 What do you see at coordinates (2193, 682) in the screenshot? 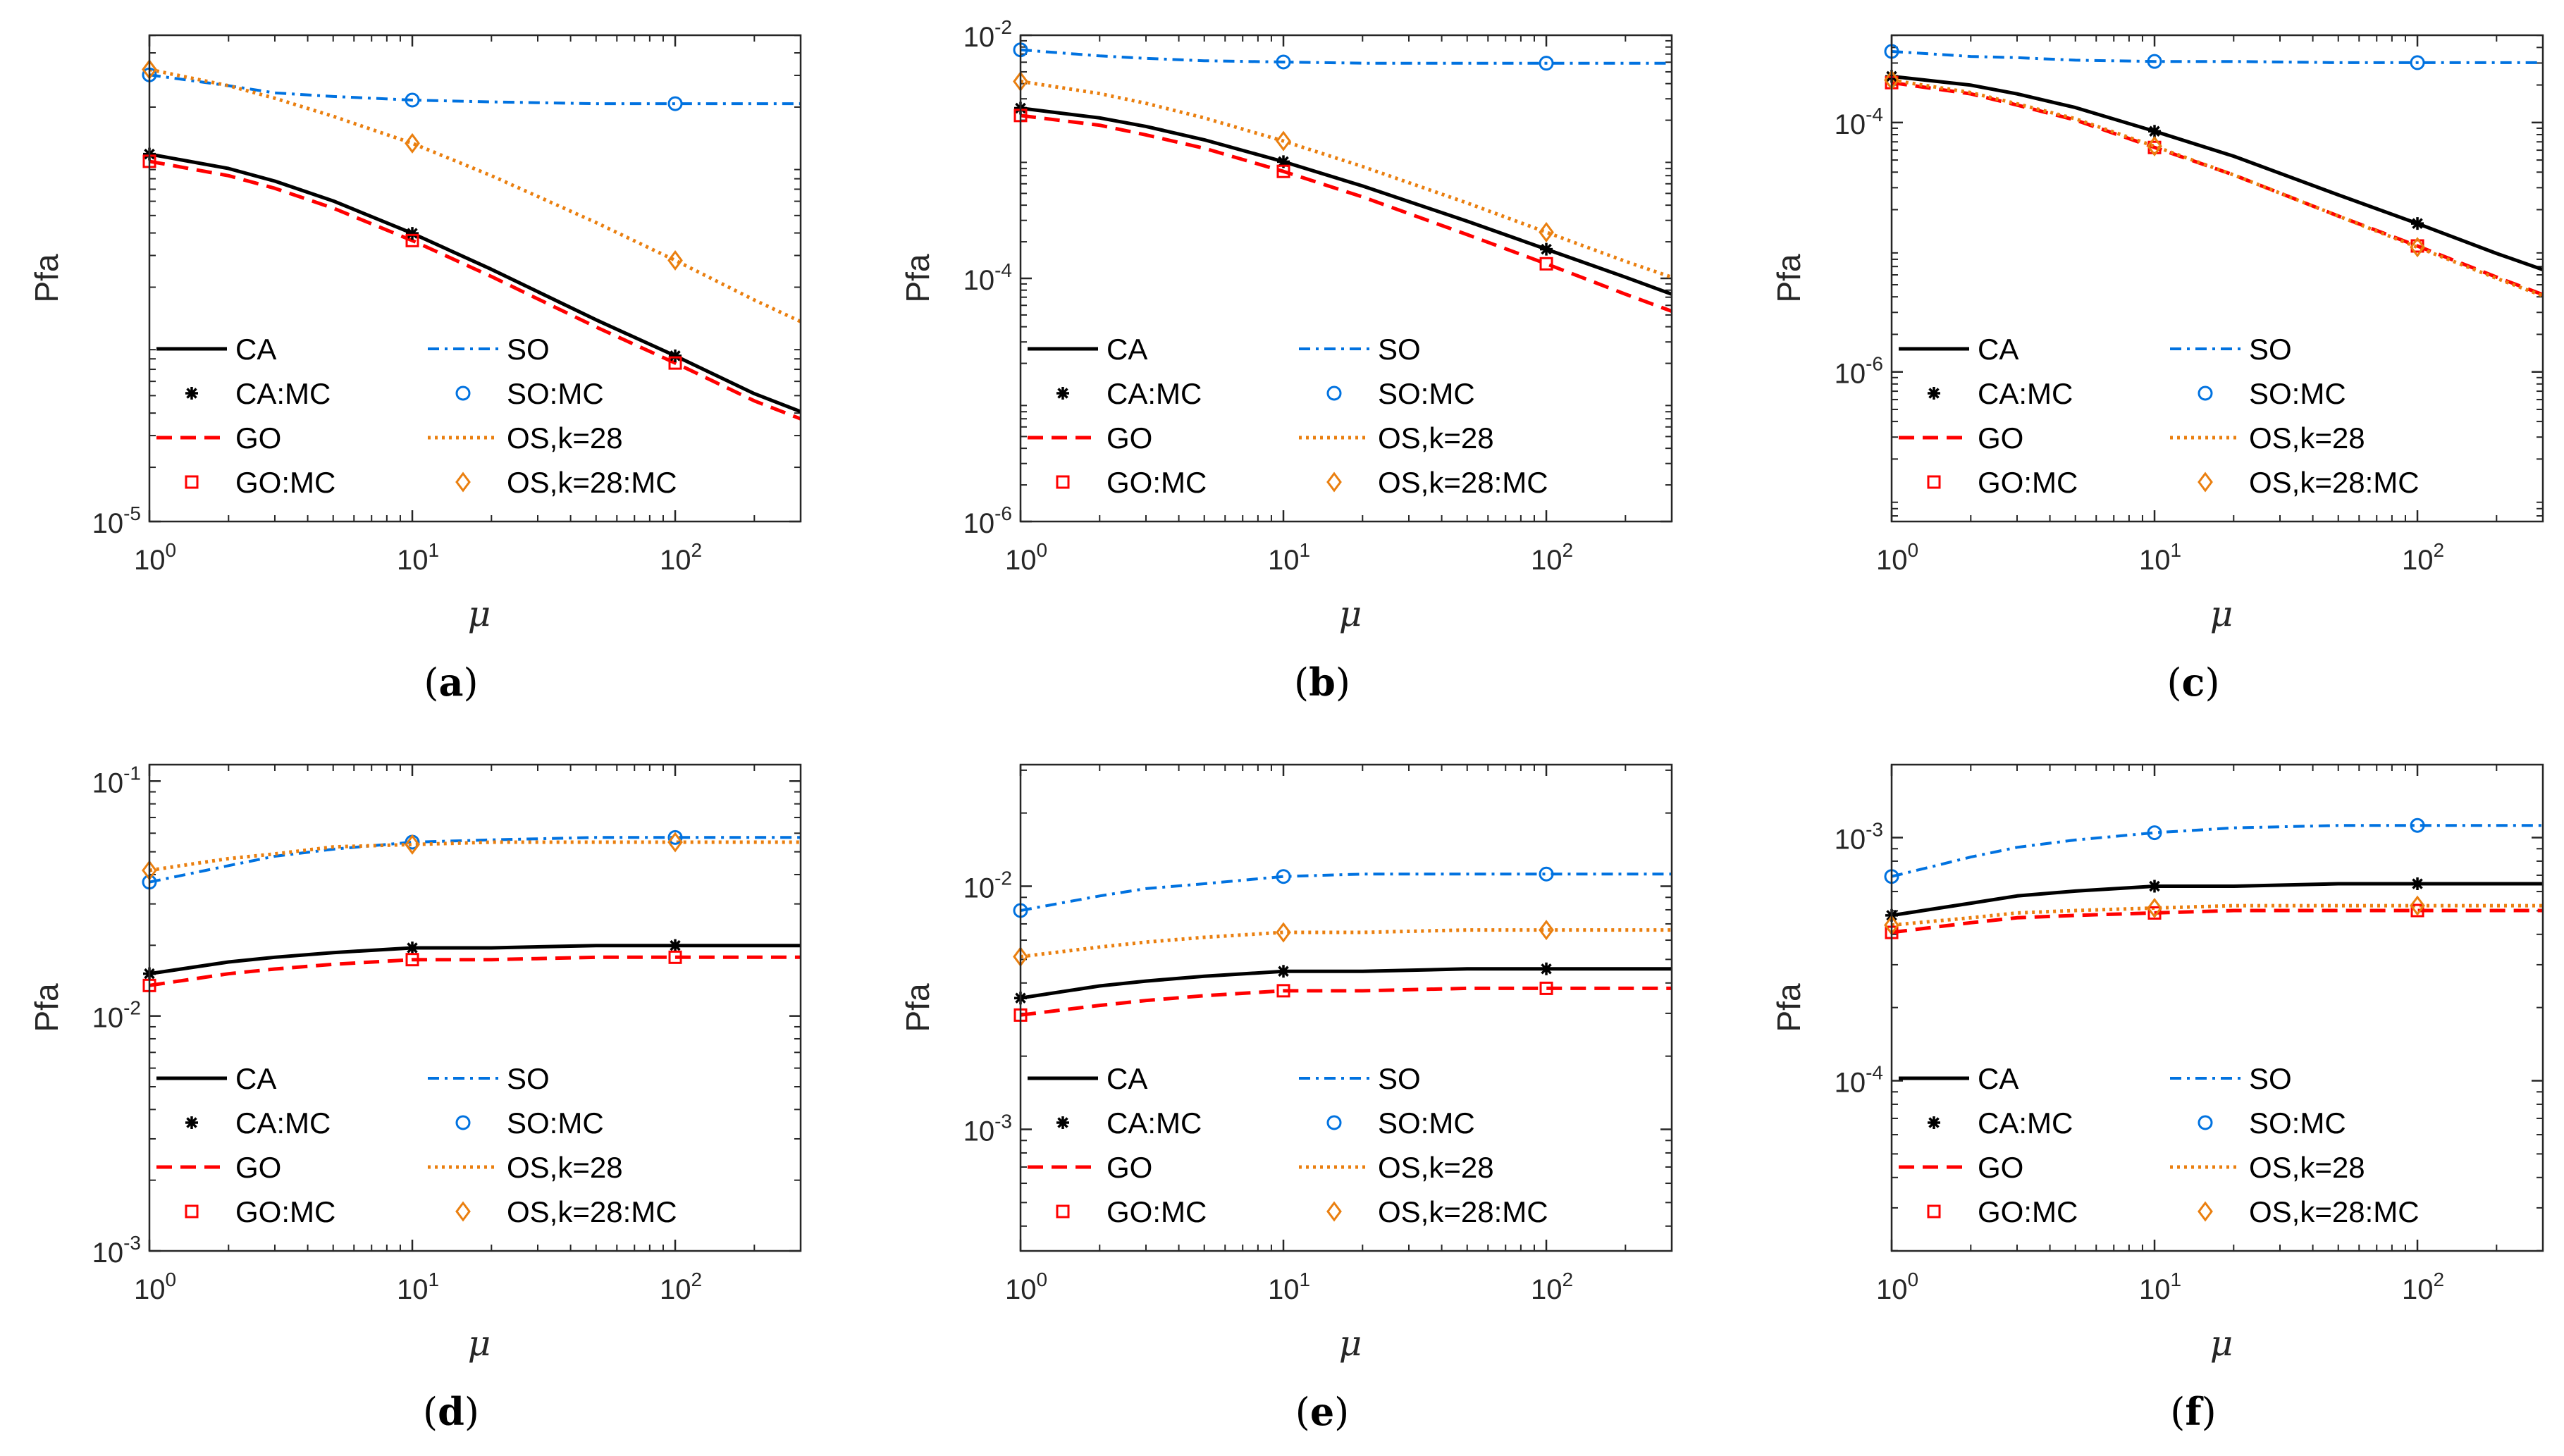
I see `panel-label: (c)` at bounding box center [2193, 682].